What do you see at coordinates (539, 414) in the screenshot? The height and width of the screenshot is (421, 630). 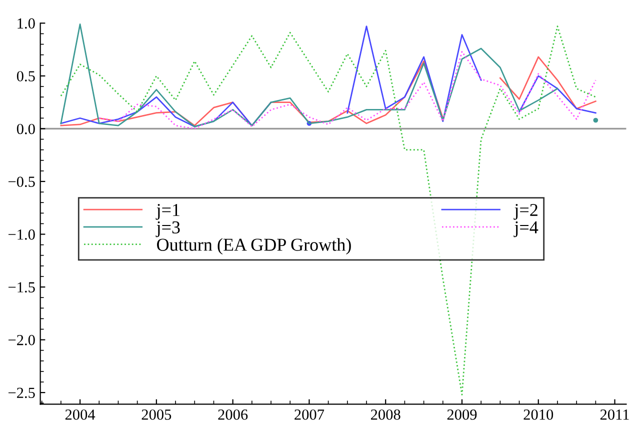 I see `x-tick-label: 2010` at bounding box center [539, 414].